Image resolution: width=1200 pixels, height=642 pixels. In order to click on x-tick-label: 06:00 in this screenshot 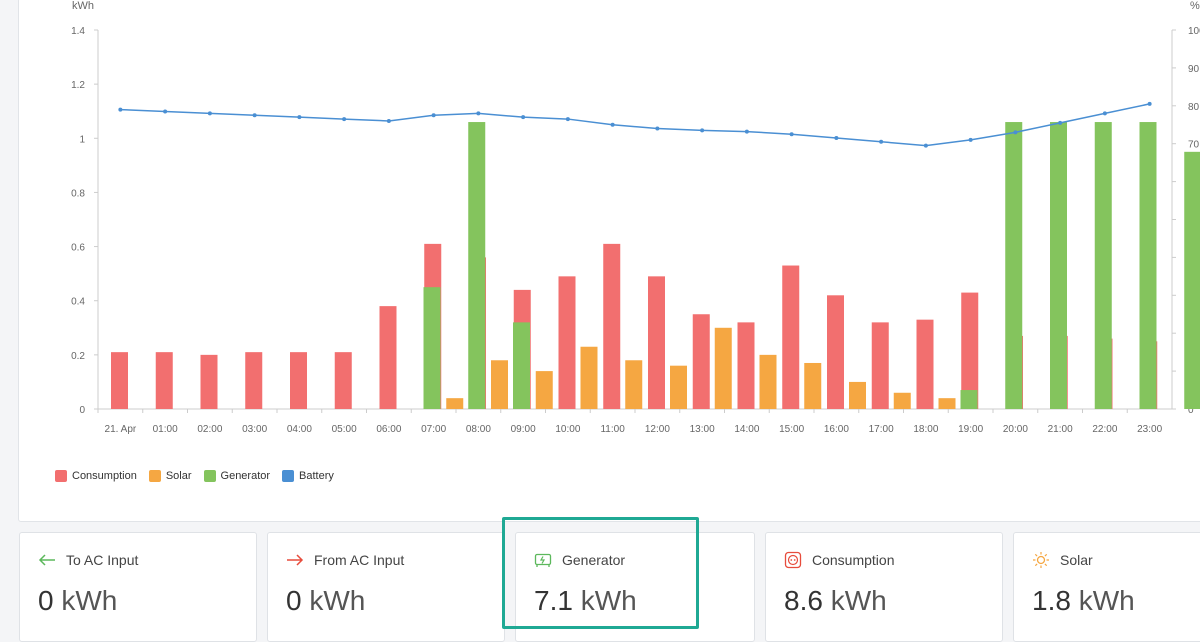, I will do `click(388, 429)`.